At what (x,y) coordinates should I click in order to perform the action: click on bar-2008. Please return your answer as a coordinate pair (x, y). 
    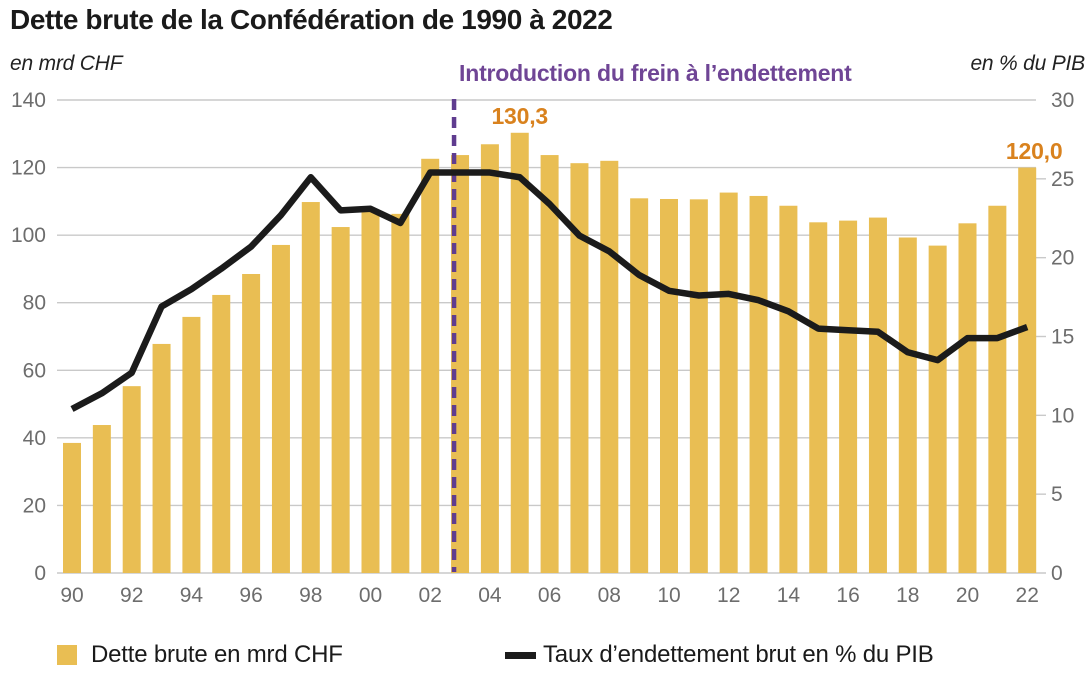
    Looking at the image, I should click on (609, 367).